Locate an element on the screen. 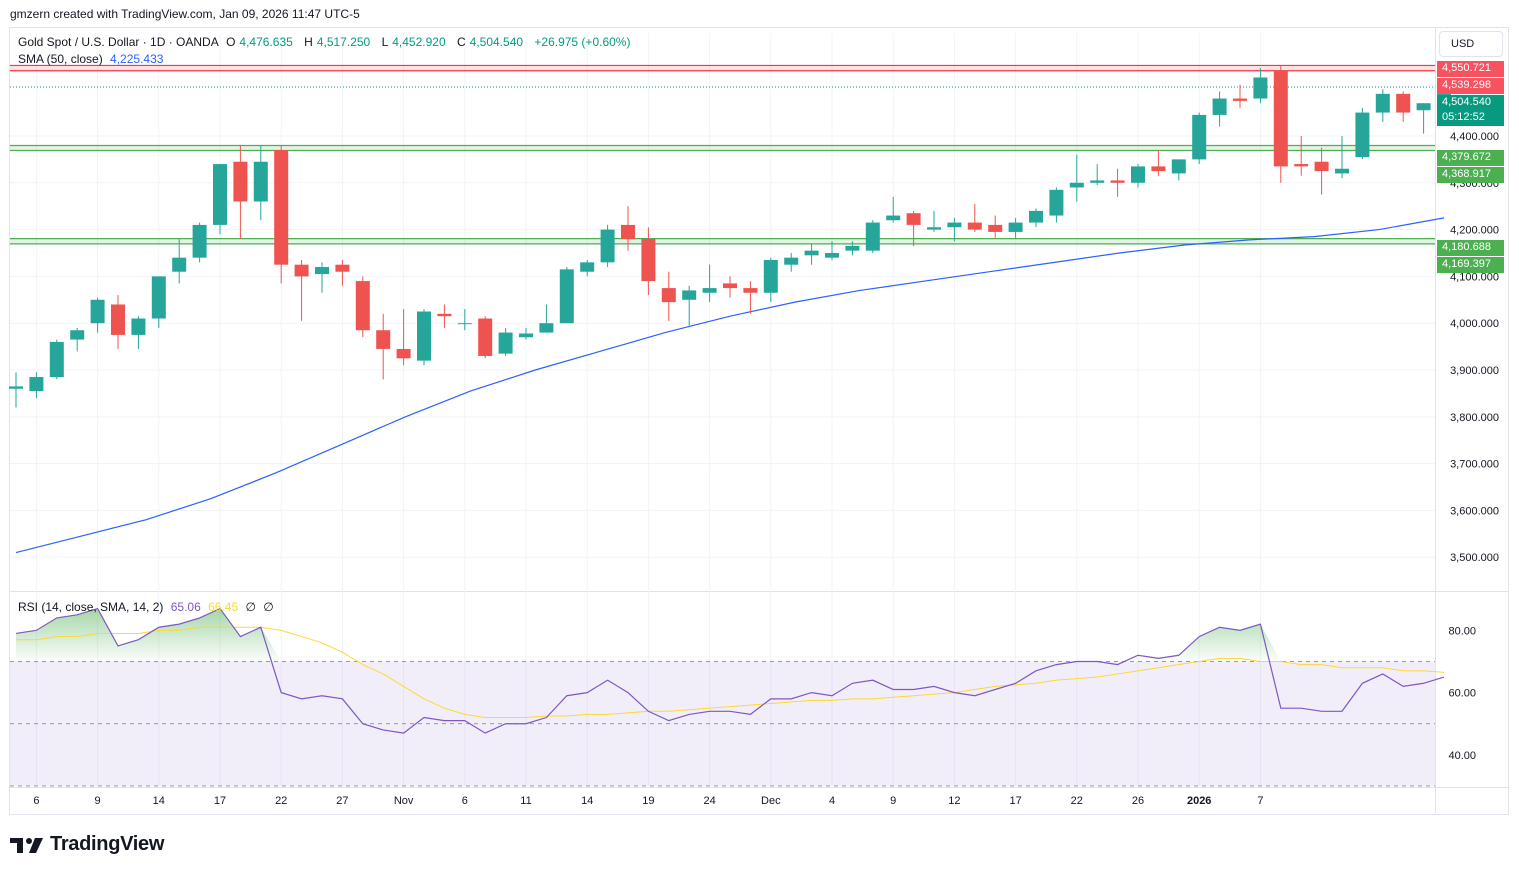 This screenshot has width=1519, height=875. time-tick-label: 4 is located at coordinates (832, 801).